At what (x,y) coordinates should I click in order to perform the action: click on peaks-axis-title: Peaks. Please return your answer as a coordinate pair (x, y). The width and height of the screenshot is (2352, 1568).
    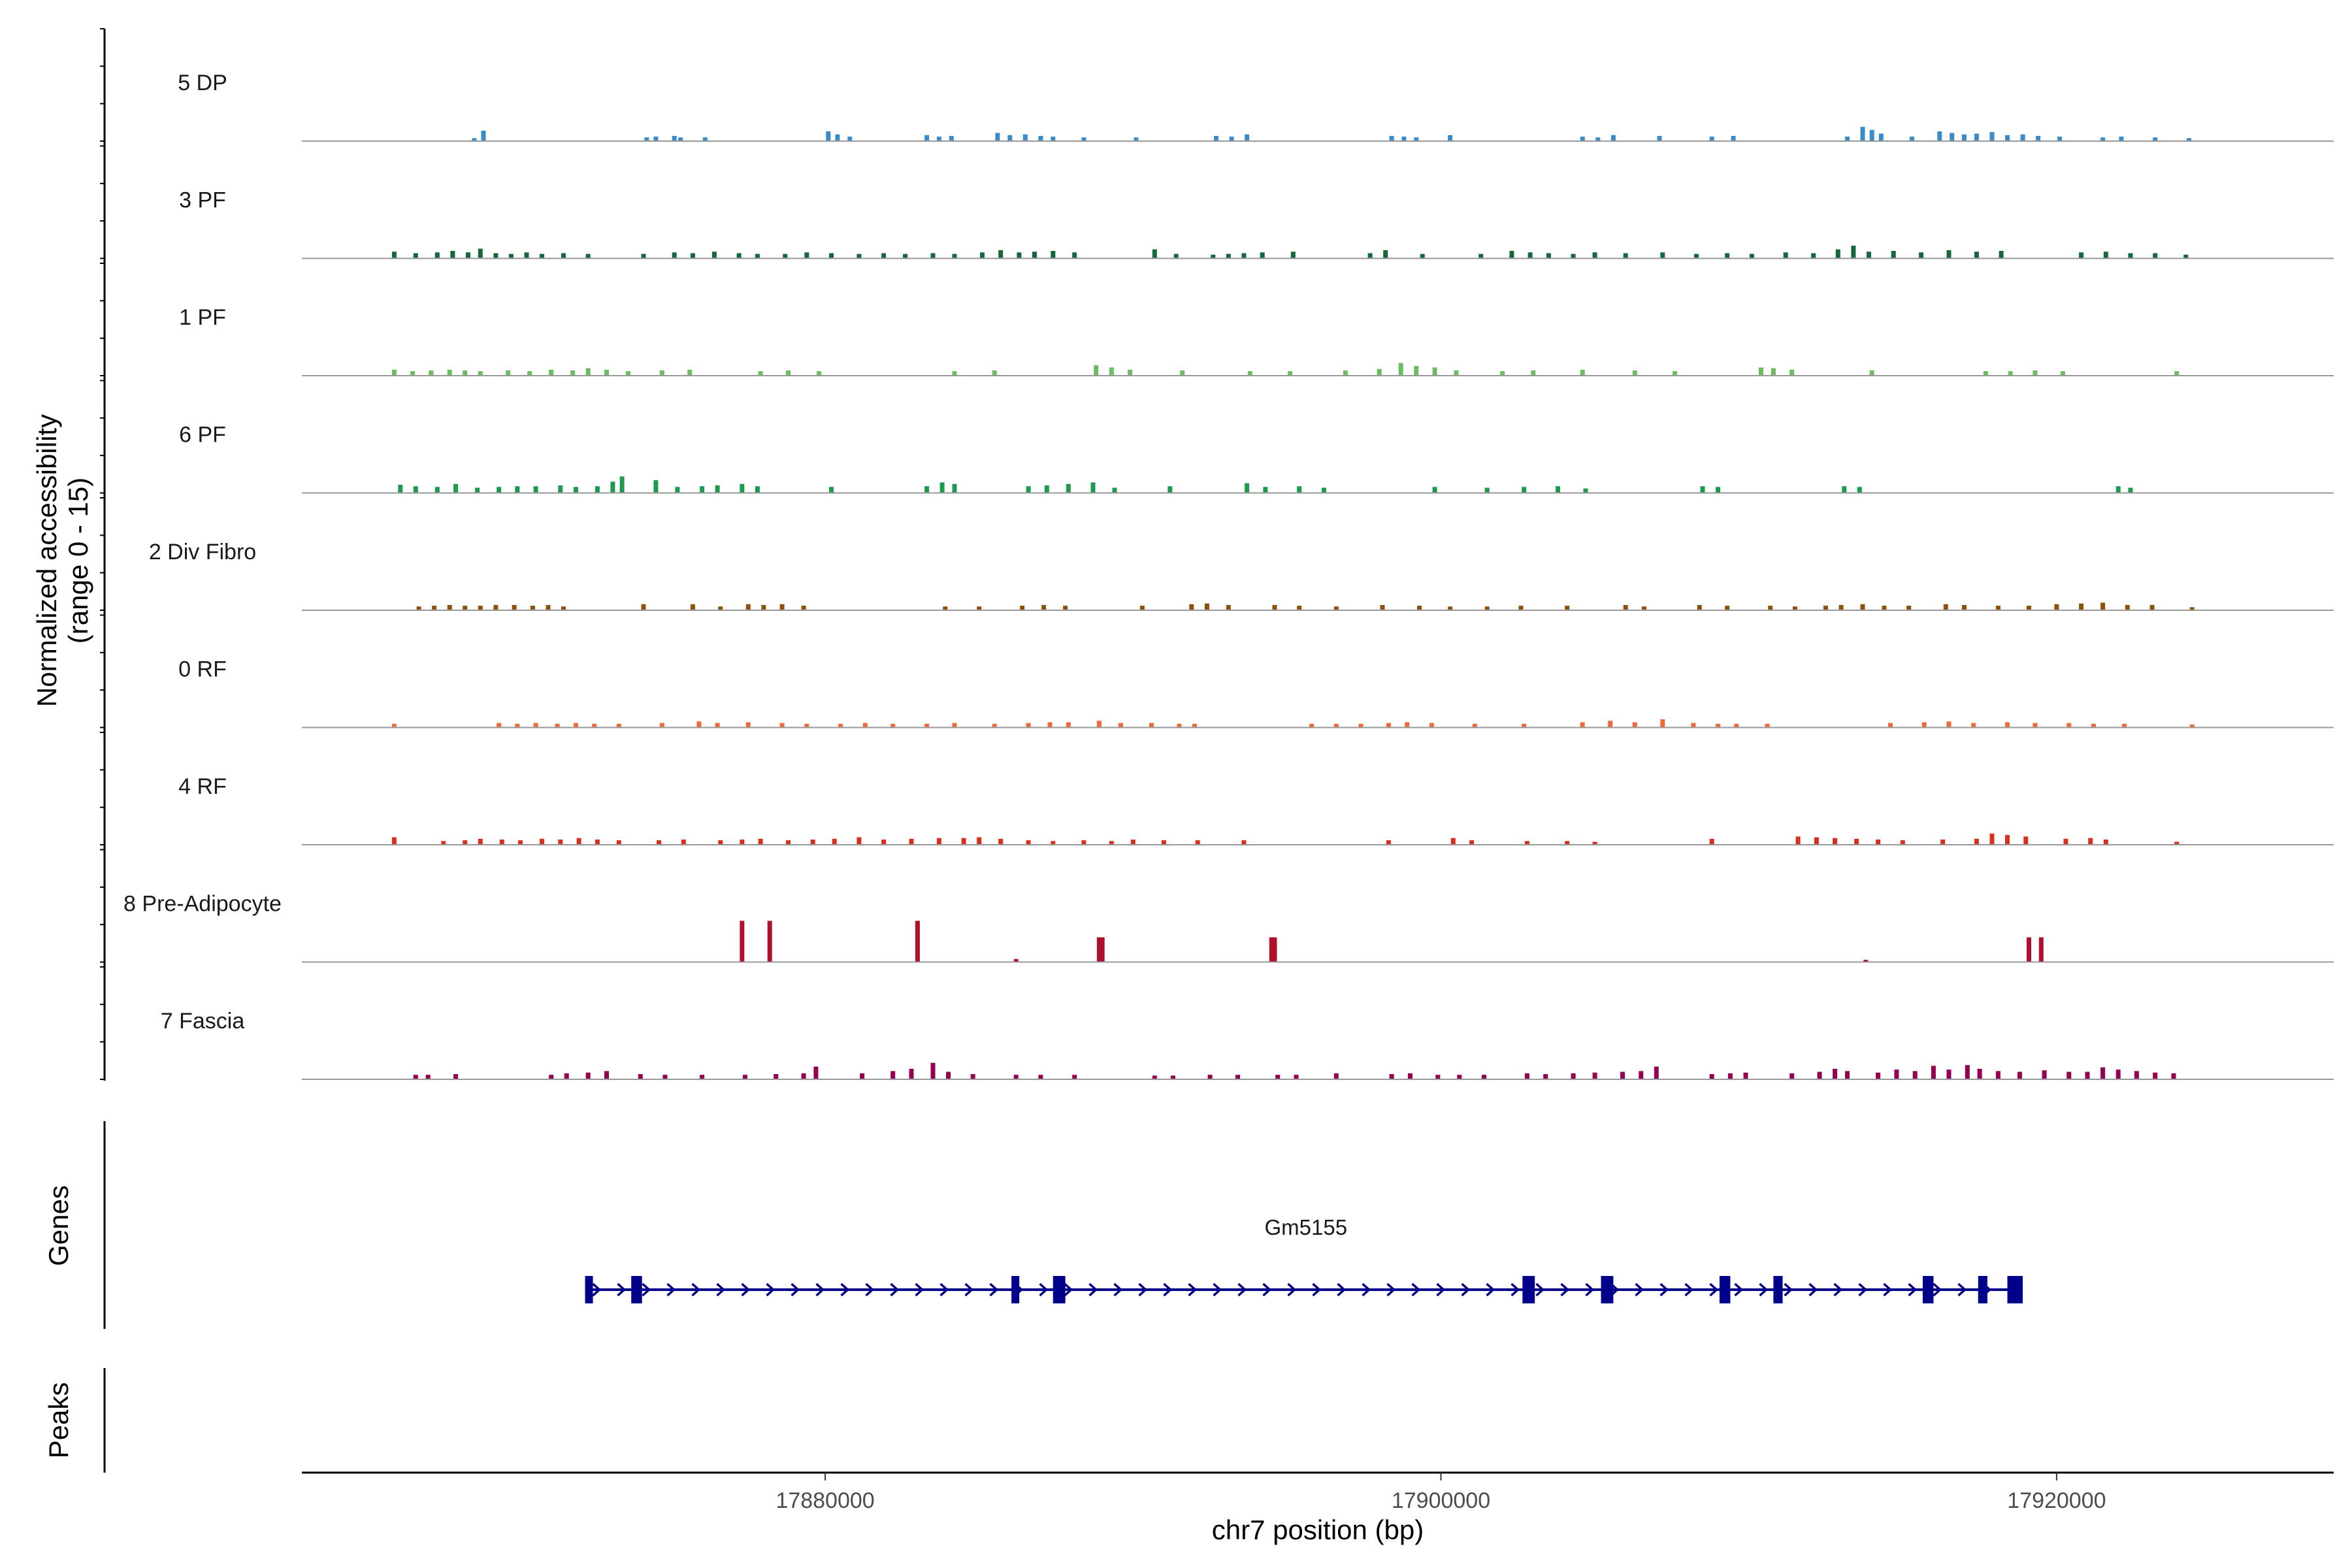
    Looking at the image, I should click on (58, 1420).